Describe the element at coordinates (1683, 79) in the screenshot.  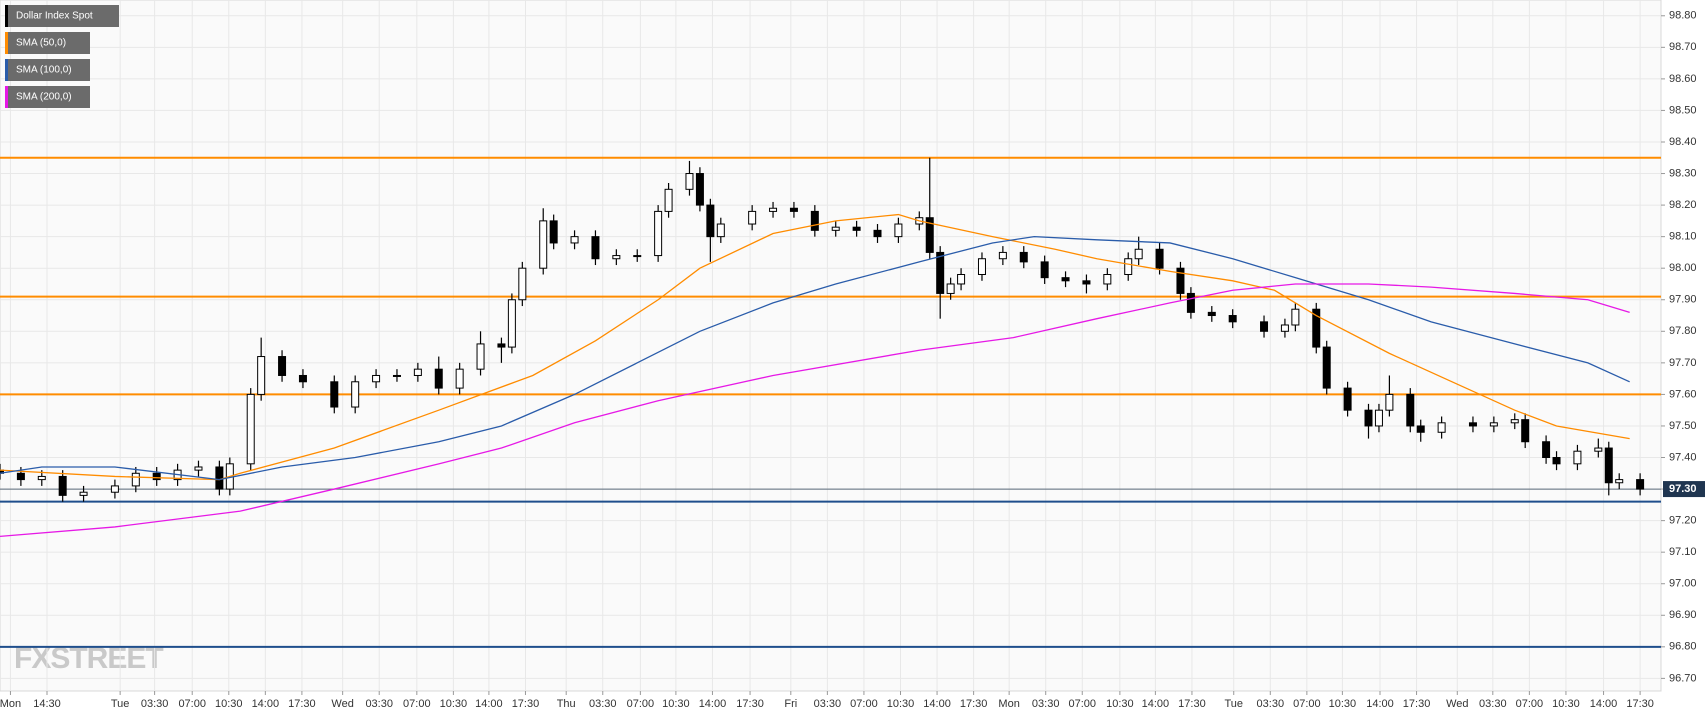
I see `y-tick-label: 98.60` at that location.